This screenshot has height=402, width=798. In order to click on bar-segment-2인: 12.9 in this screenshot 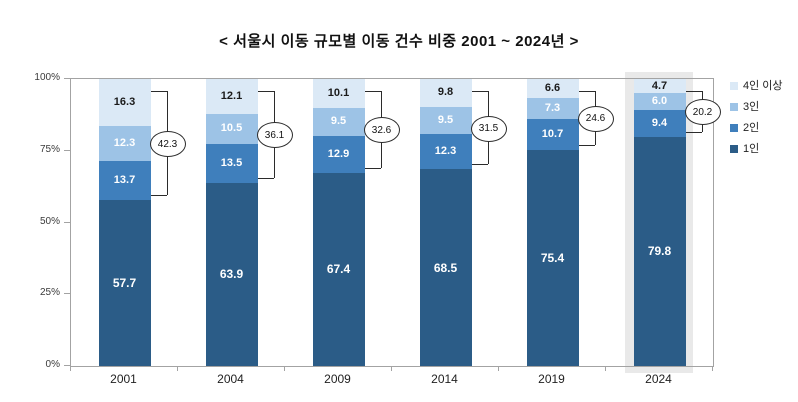, I will do `click(338, 154)`.